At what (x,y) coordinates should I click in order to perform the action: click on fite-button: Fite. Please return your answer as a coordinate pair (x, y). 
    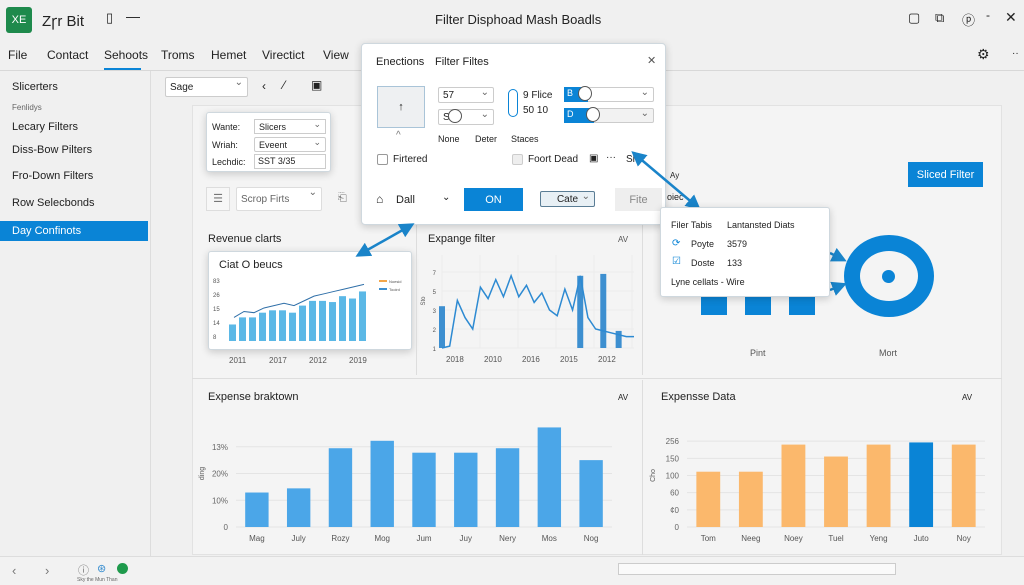
    Looking at the image, I should click on (638, 199).